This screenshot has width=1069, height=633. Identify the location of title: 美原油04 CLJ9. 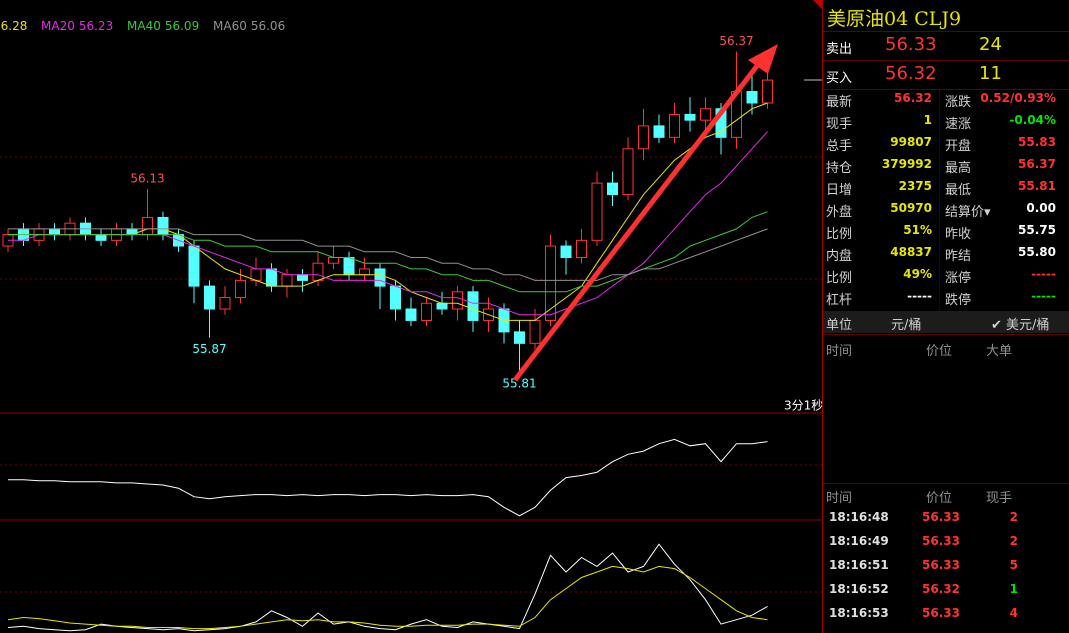
(894, 19).